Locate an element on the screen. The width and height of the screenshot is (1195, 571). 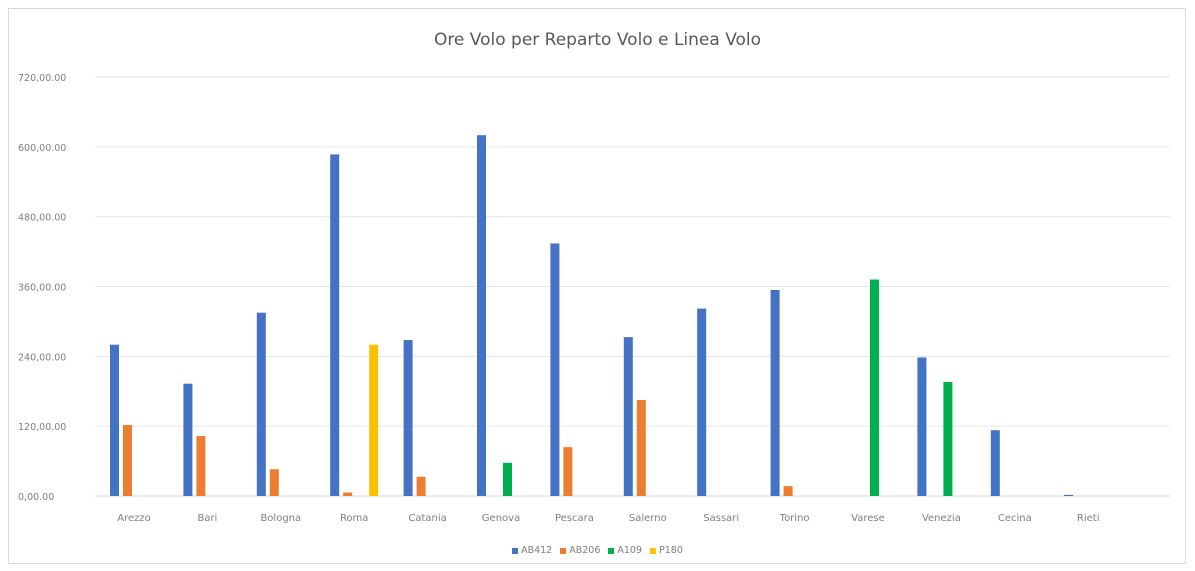
x-tick-label: Bari is located at coordinates (207, 518).